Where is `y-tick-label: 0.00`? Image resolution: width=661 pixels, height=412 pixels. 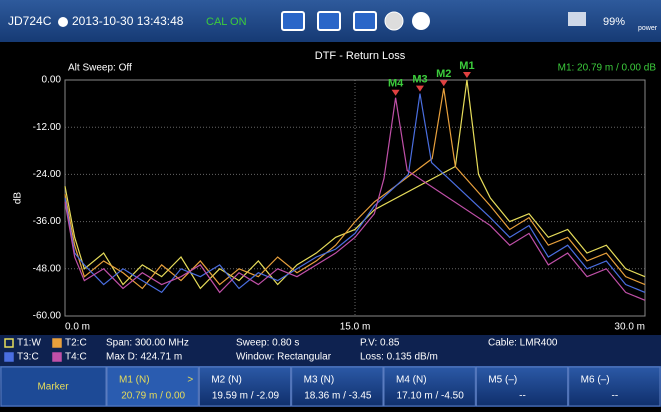
y-tick-label: 0.00 is located at coordinates (52, 80).